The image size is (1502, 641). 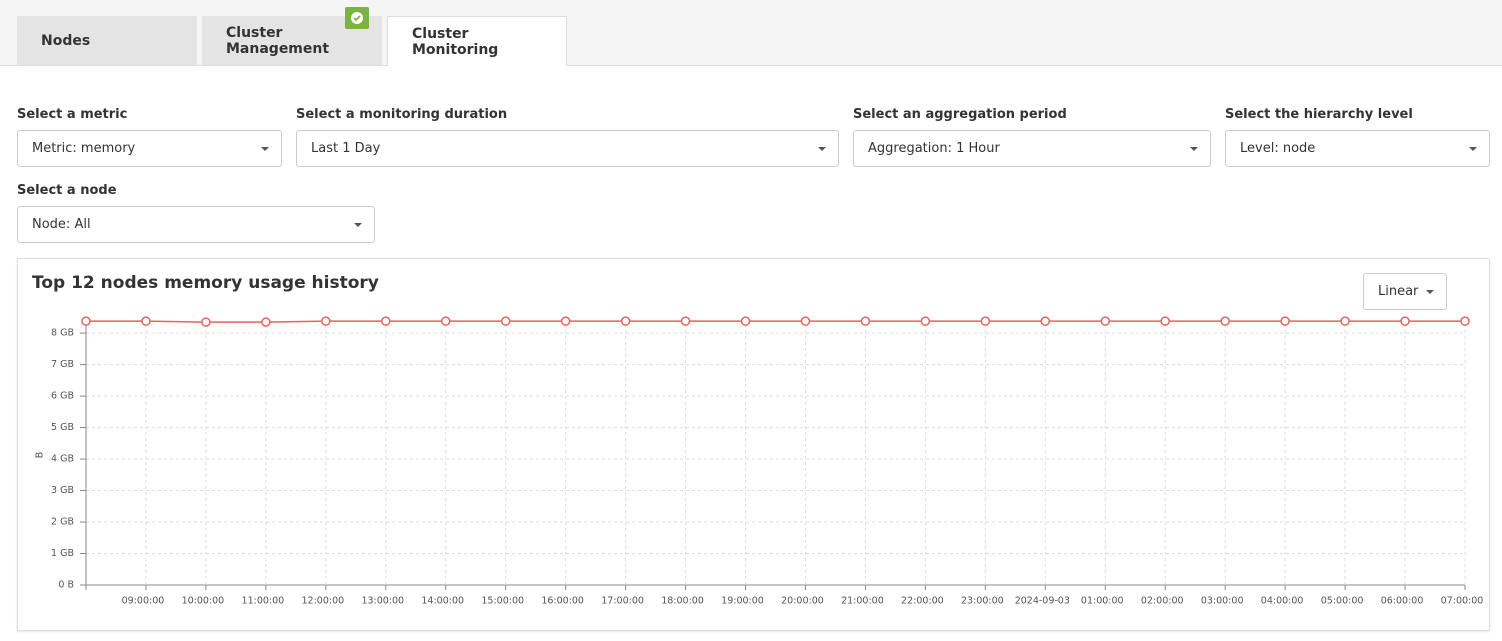 What do you see at coordinates (62, 459) in the screenshot?
I see `y-tick-label: 4 GB` at bounding box center [62, 459].